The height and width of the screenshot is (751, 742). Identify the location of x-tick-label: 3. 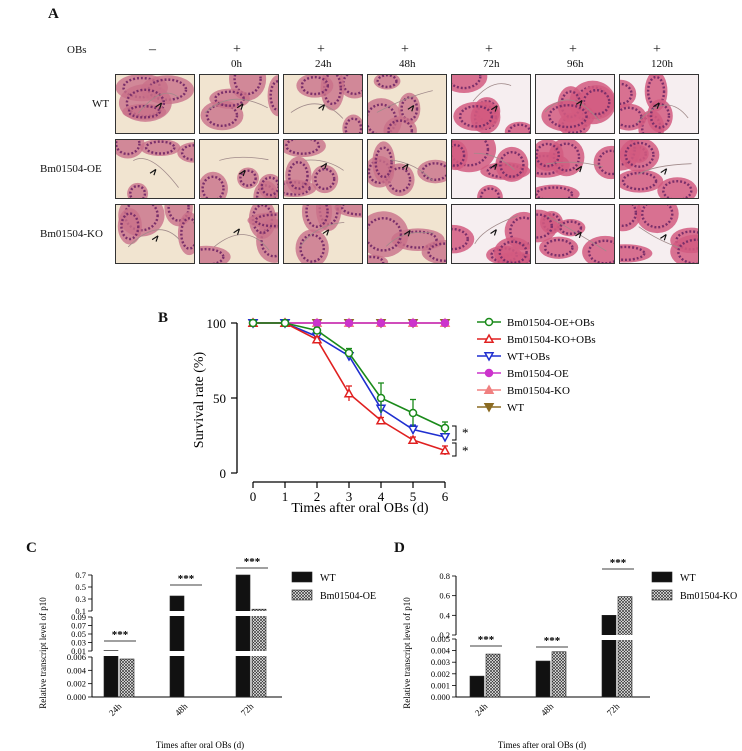
(349, 496).